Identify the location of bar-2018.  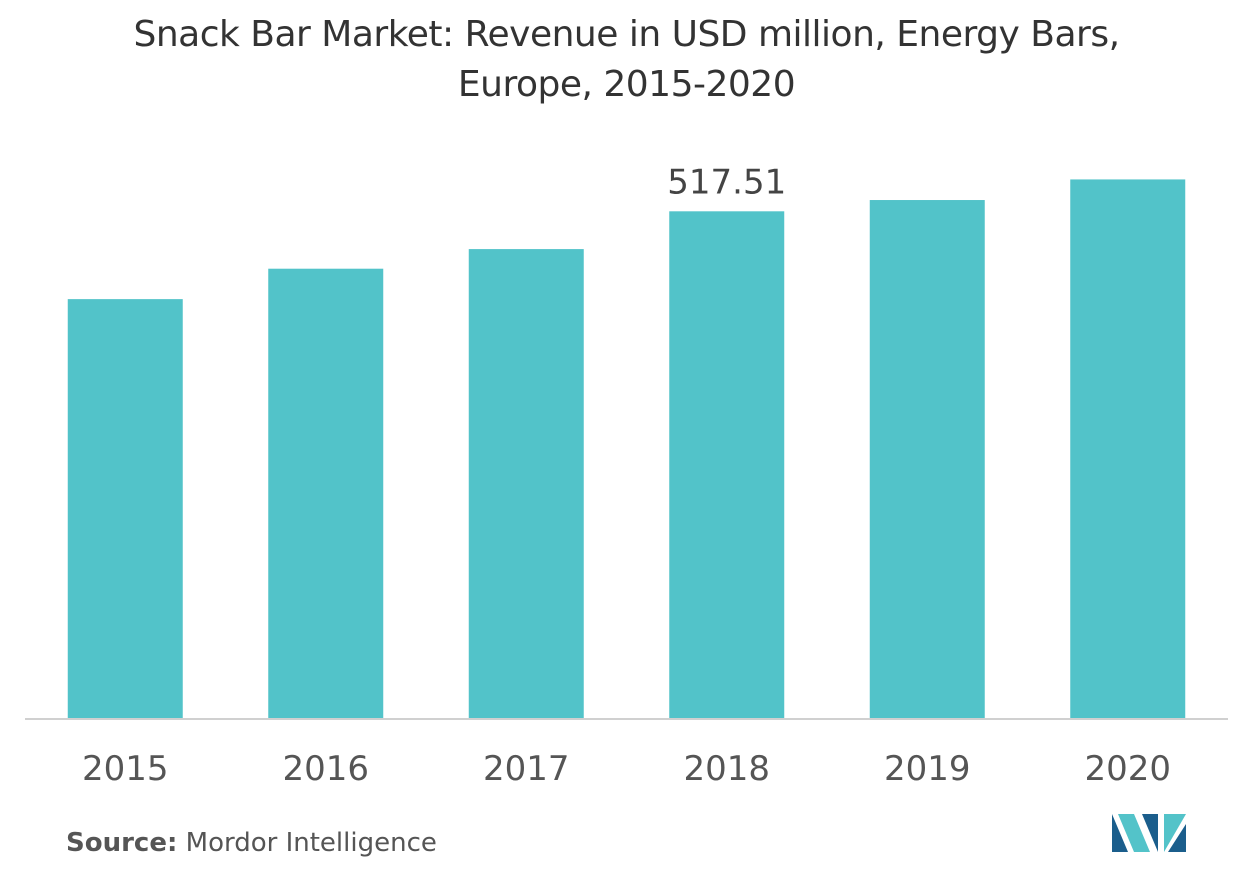
(727, 465).